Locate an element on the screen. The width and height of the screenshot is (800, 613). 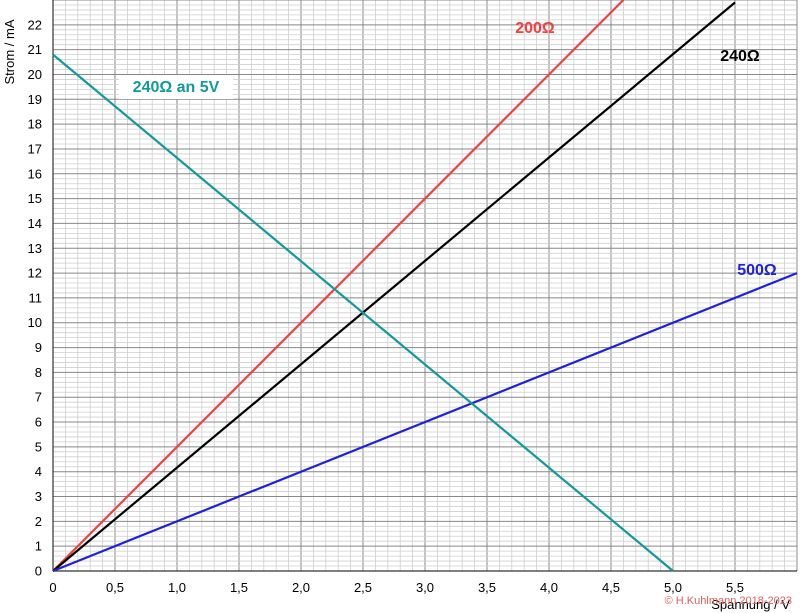
y-tick-label: 3 is located at coordinates (38, 496).